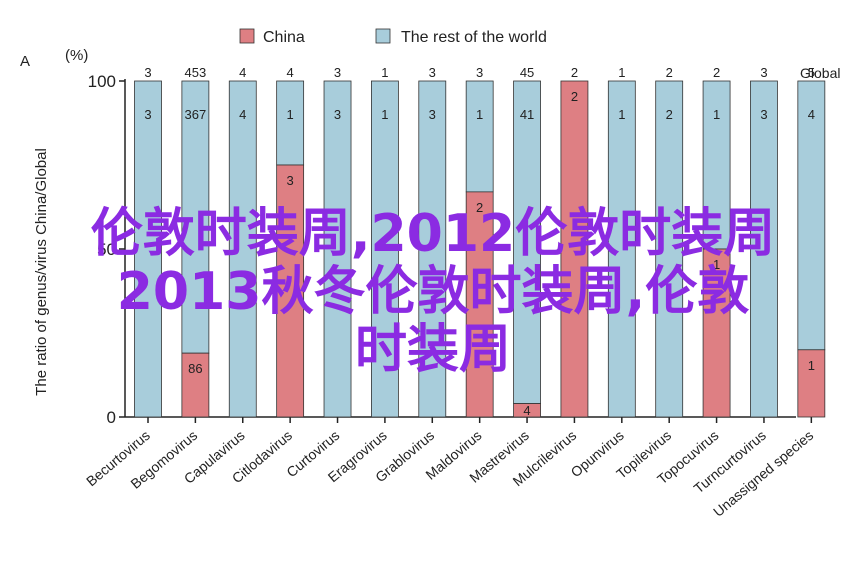  Describe the element at coordinates (195, 368) in the screenshot. I see `china-count-label: 86` at that location.